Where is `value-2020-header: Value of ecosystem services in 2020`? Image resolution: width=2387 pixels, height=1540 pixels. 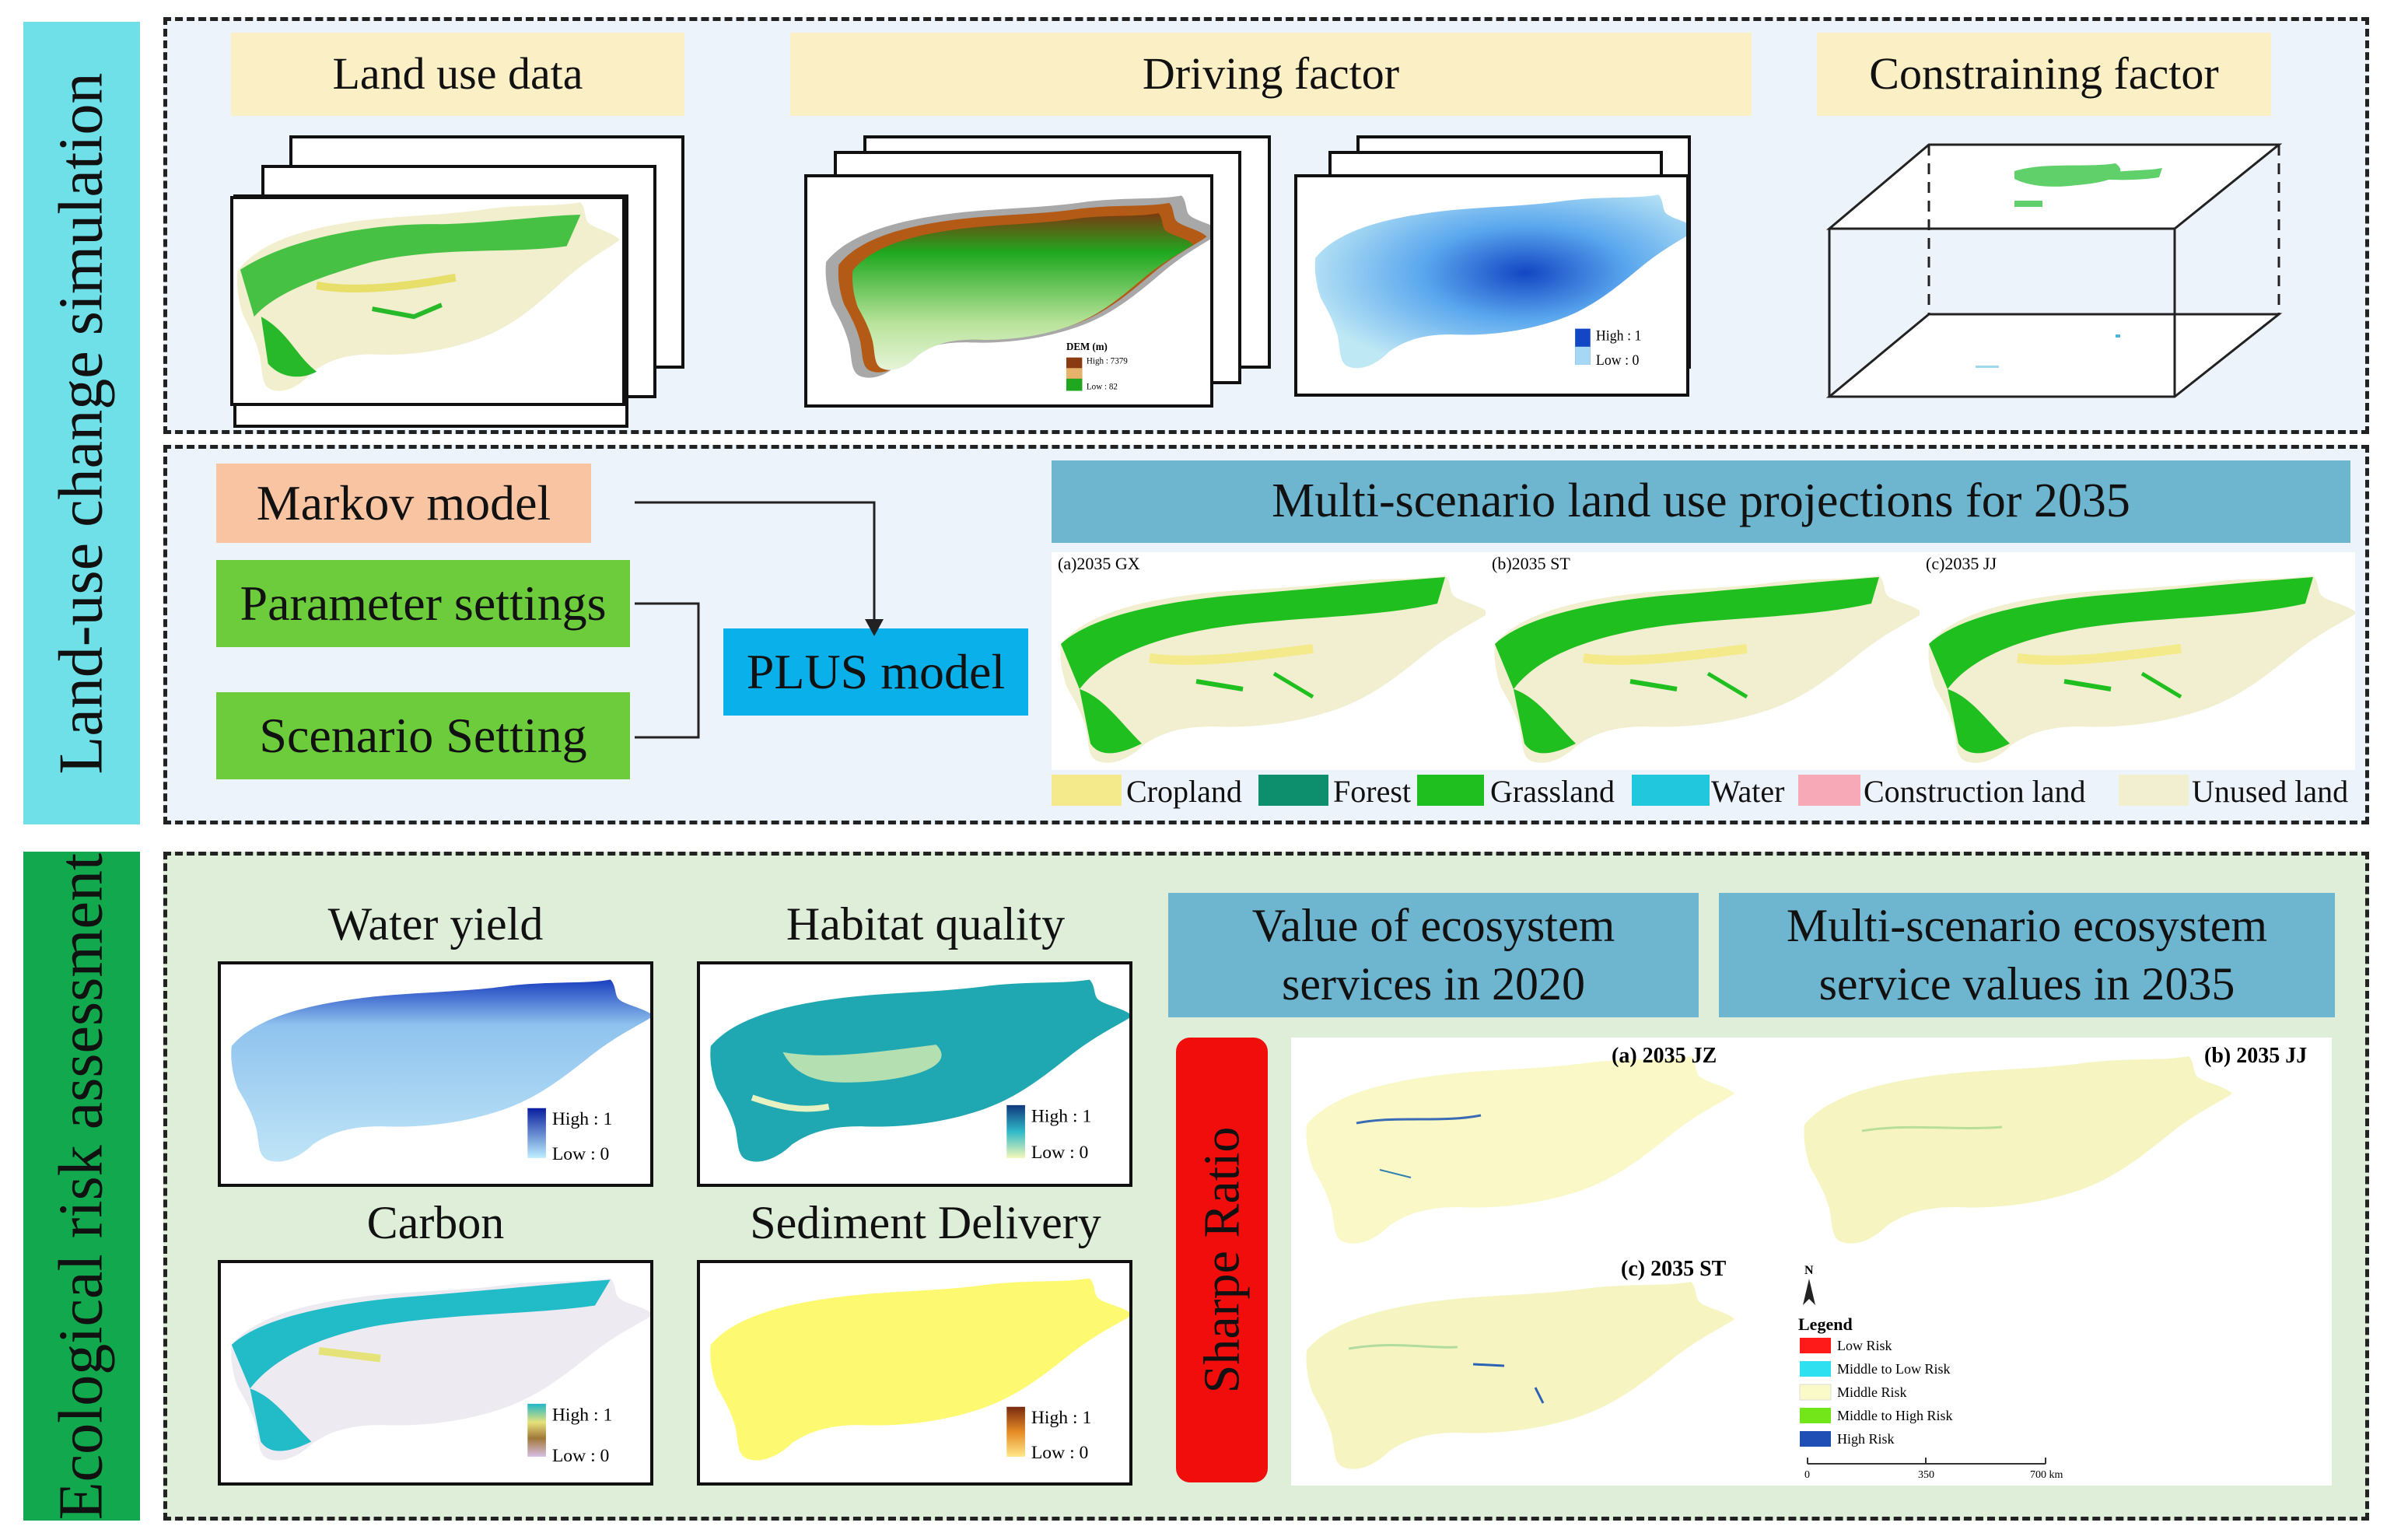
value-2020-header: Value of ecosystem services in 2020 is located at coordinates (1433, 955).